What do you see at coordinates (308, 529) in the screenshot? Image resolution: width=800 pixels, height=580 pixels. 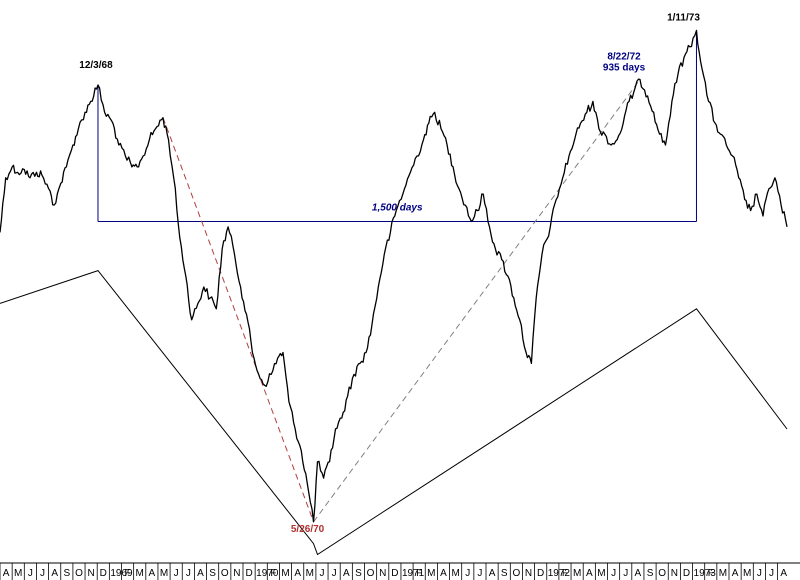 I see `annotation-label: 5/26/70` at bounding box center [308, 529].